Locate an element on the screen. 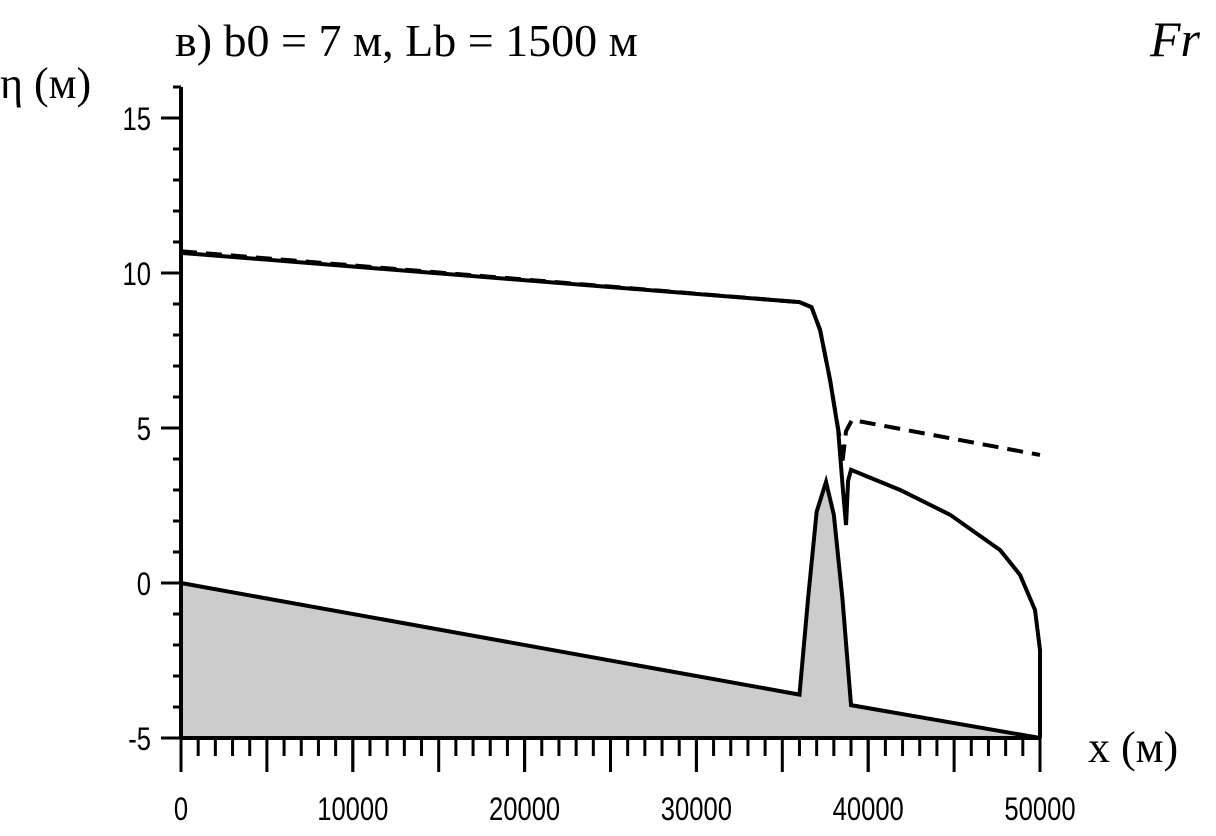 Image resolution: width=1216 pixels, height=836 pixels. y-tick-label: -5 is located at coordinates (139, 739).